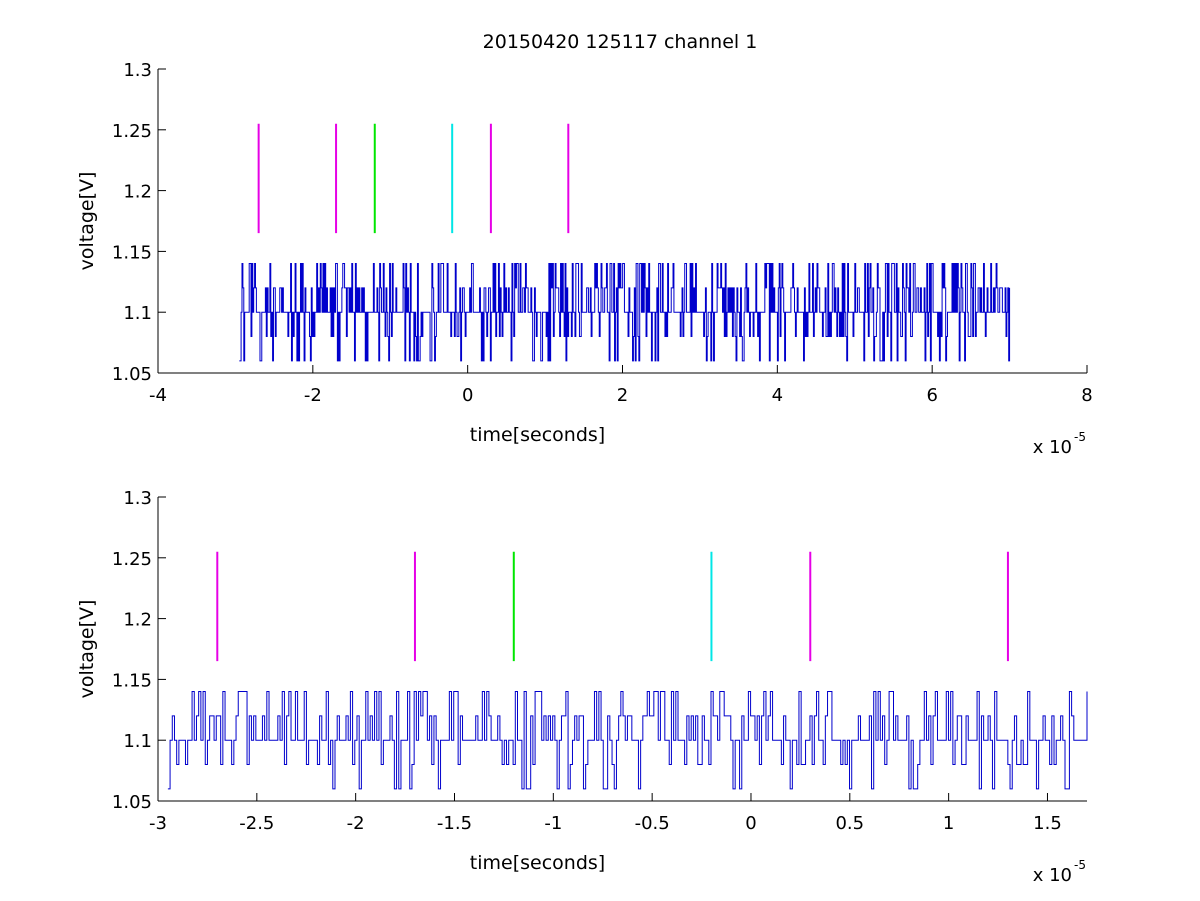  Describe the element at coordinates (158, 823) in the screenshot. I see `x-tick-label: -3` at that location.